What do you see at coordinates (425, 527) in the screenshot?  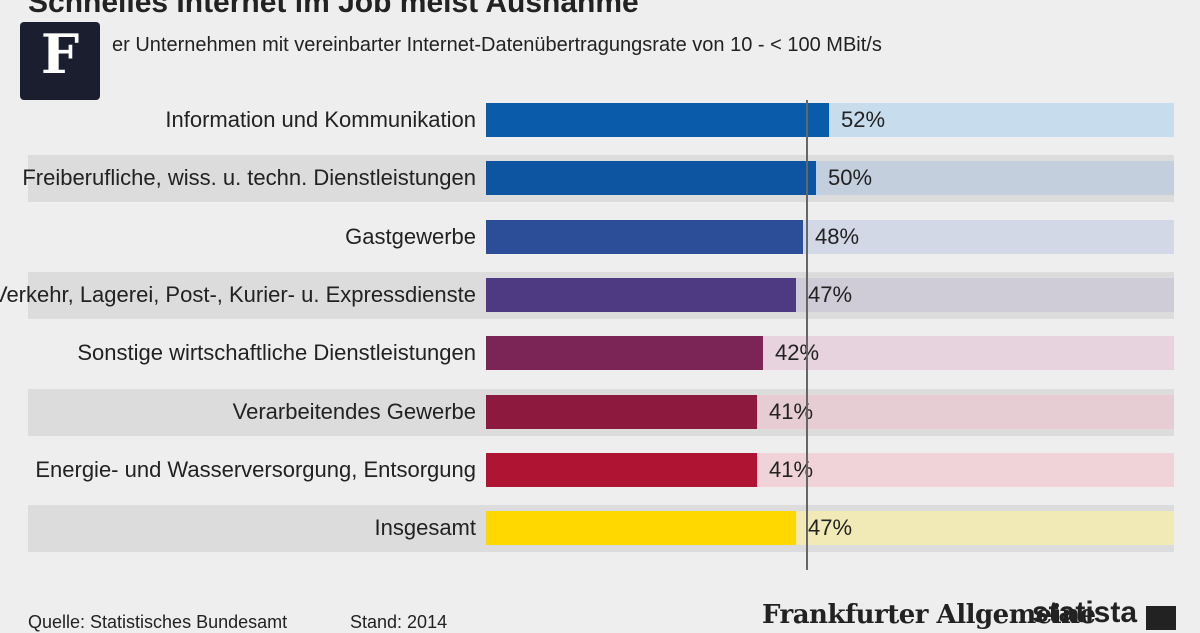 I see `category-label: Insgesamt` at bounding box center [425, 527].